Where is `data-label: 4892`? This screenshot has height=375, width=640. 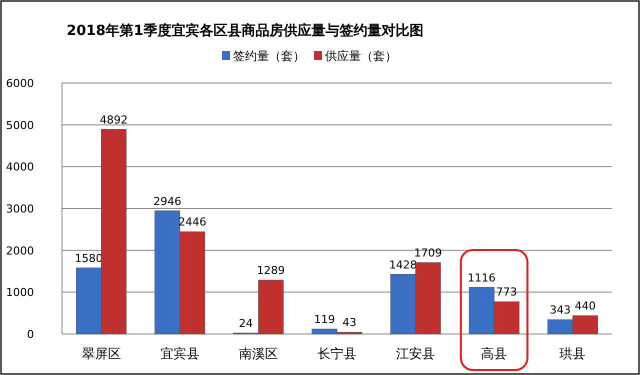 data-label: 4892 is located at coordinates (114, 119).